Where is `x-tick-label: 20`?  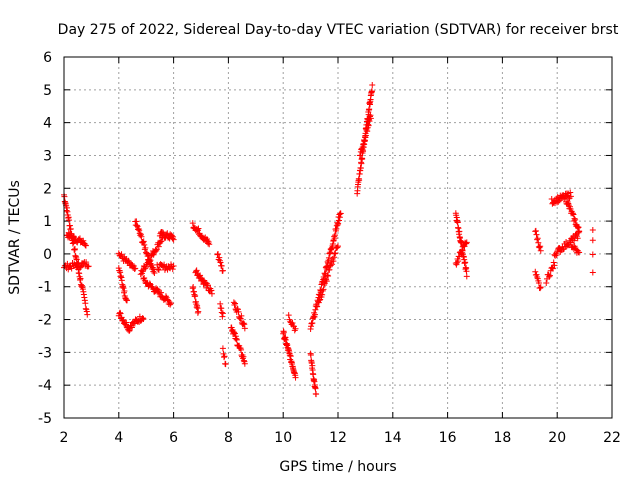
x-tick-label: 20 is located at coordinates (557, 438).